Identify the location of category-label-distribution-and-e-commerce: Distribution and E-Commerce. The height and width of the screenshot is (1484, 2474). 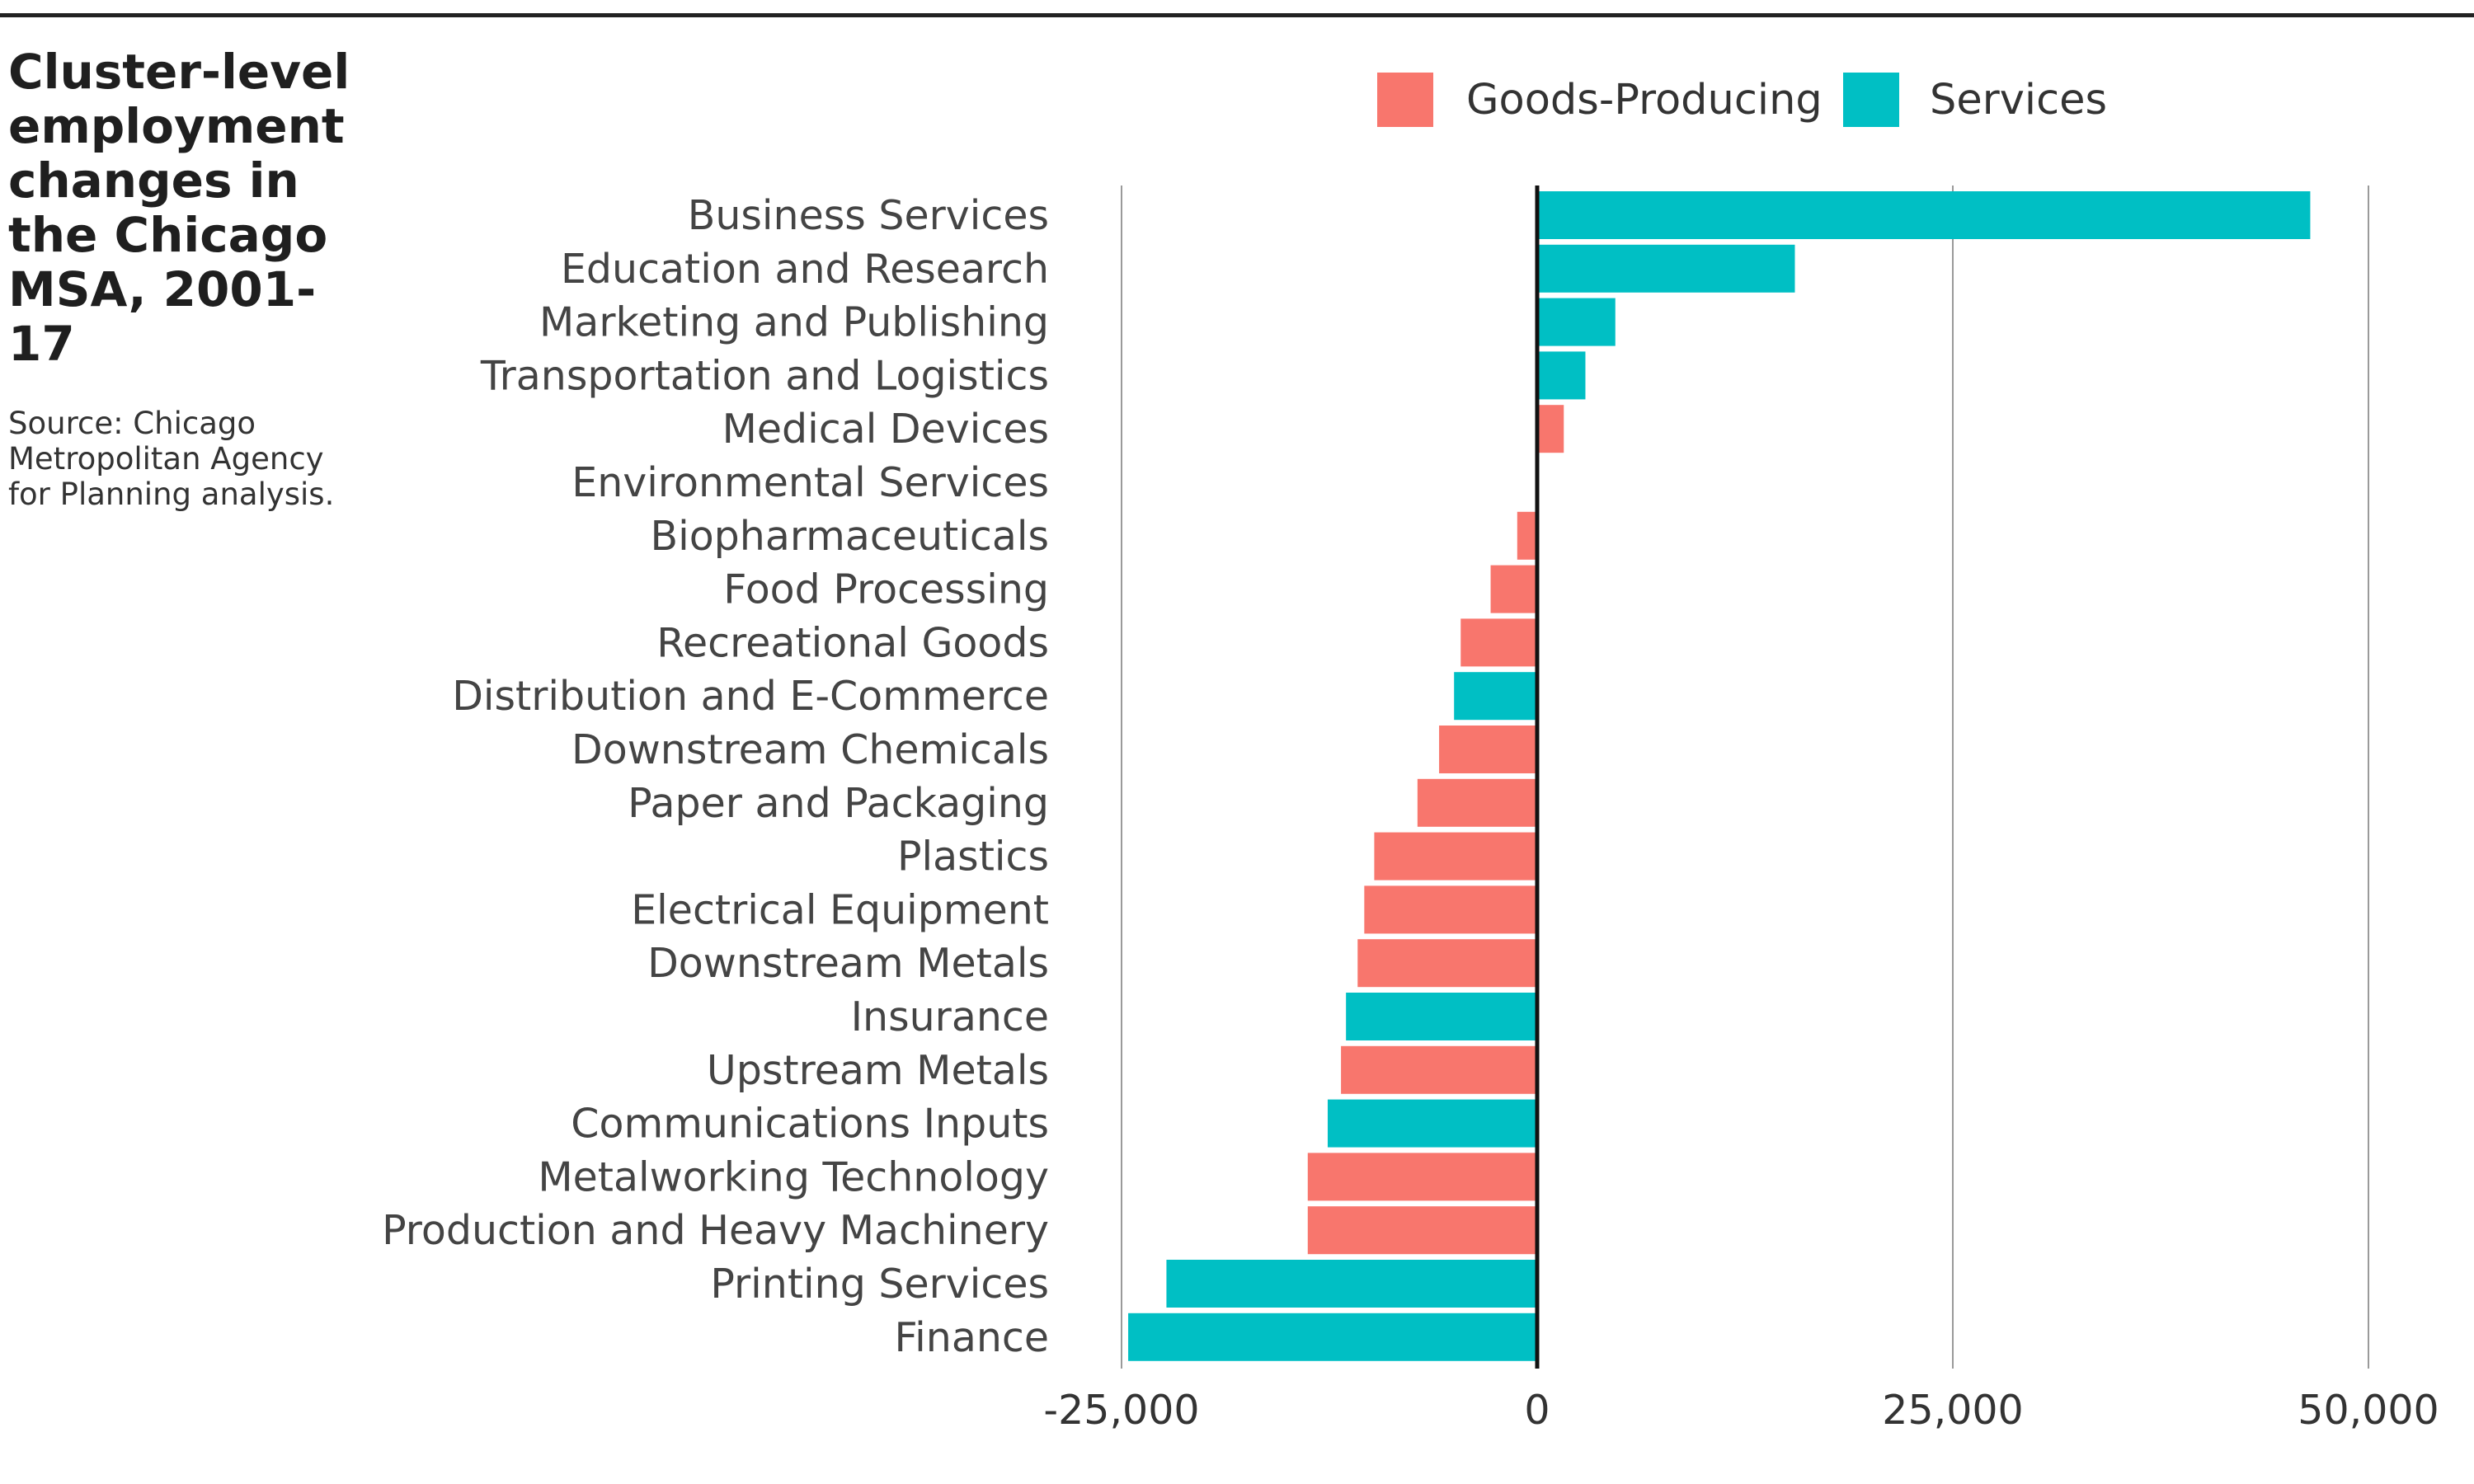
(750, 696).